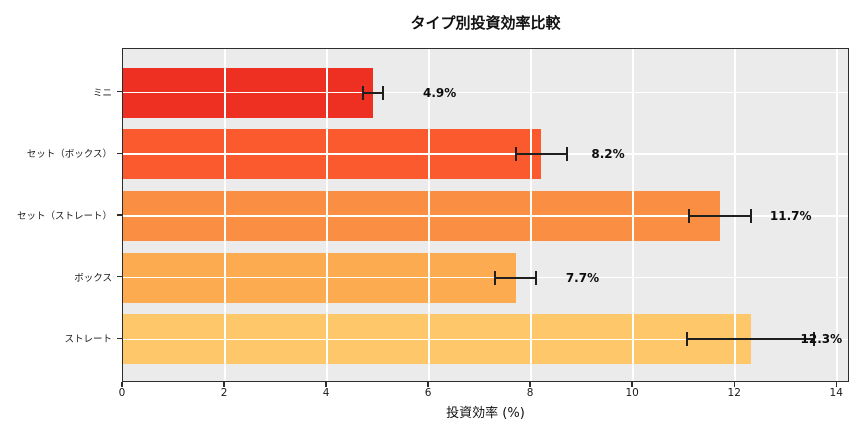 The height and width of the screenshot is (432, 864). What do you see at coordinates (326, 393) in the screenshot?
I see `x-tick-label: 4` at bounding box center [326, 393].